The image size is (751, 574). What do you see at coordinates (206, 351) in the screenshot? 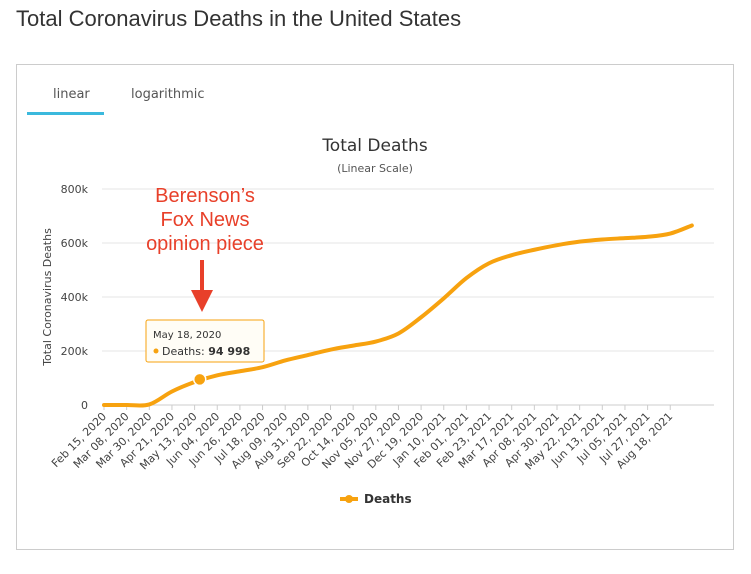
I see `tooltip-value-row: Deaths: 94 998` at bounding box center [206, 351].